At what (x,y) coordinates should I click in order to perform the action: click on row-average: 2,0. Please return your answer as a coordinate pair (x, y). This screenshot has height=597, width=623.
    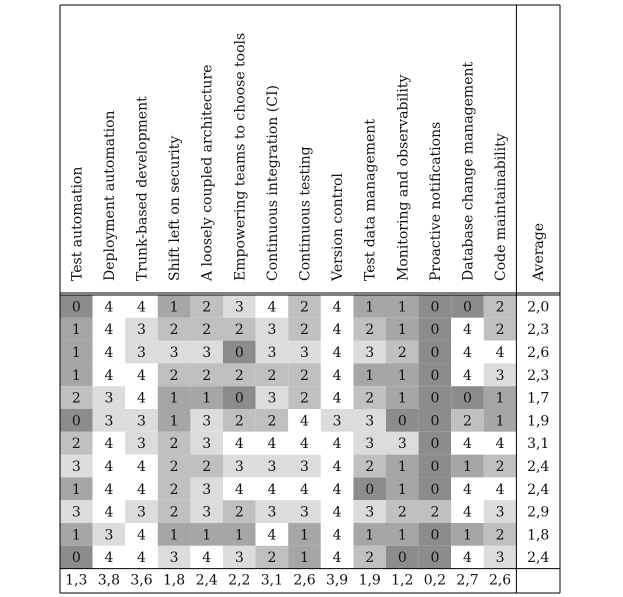
    Looking at the image, I should click on (538, 307).